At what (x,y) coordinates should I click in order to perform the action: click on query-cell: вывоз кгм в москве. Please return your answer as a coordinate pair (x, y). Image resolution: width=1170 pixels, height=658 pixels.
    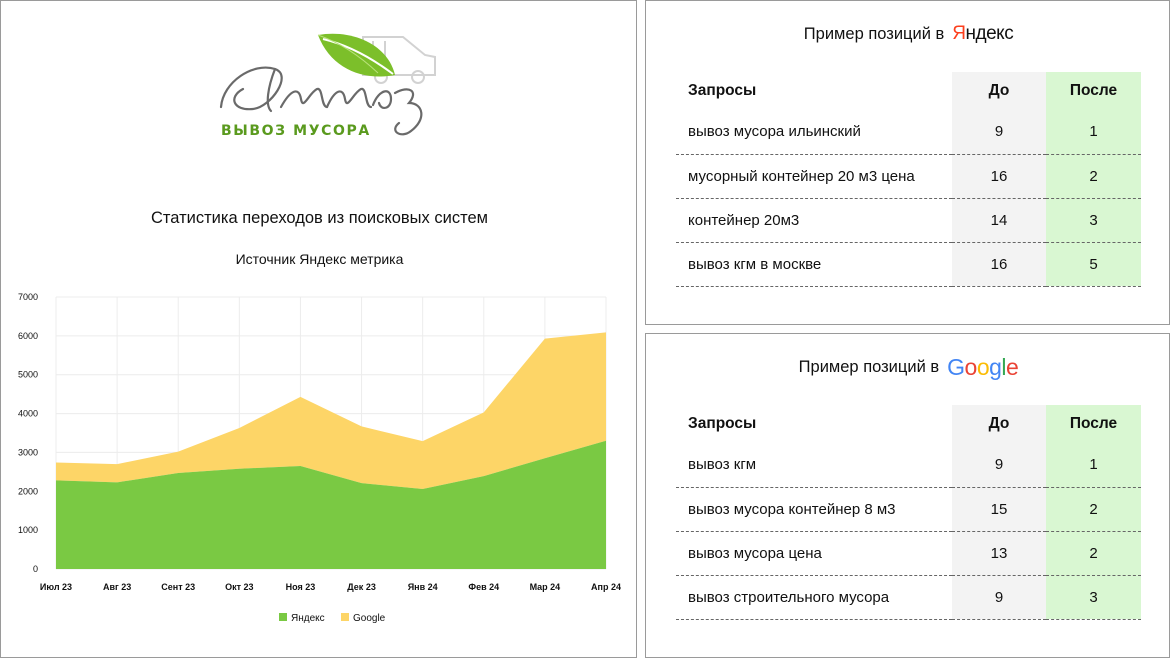
    Looking at the image, I should click on (814, 264).